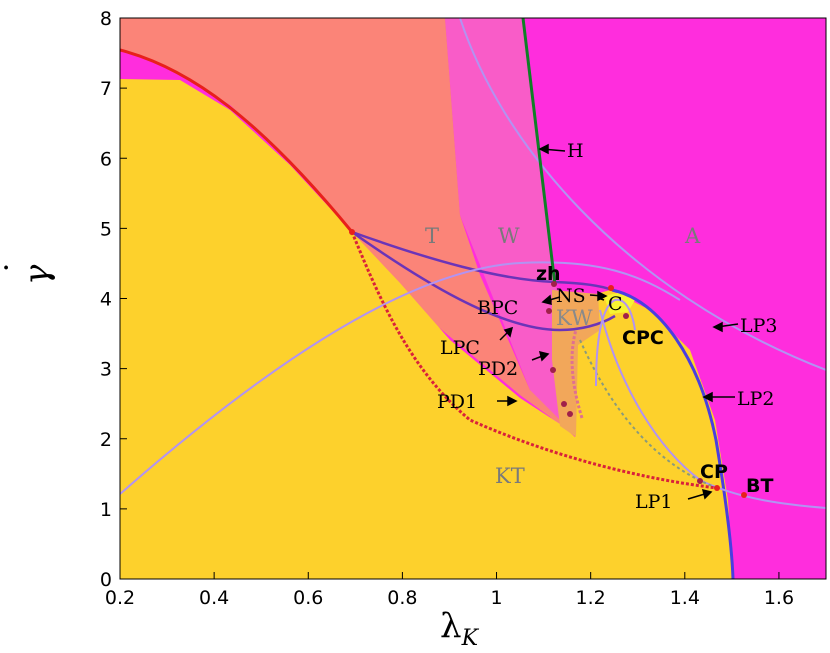  What do you see at coordinates (611, 288) in the screenshot?
I see `marker-ns` at bounding box center [611, 288].